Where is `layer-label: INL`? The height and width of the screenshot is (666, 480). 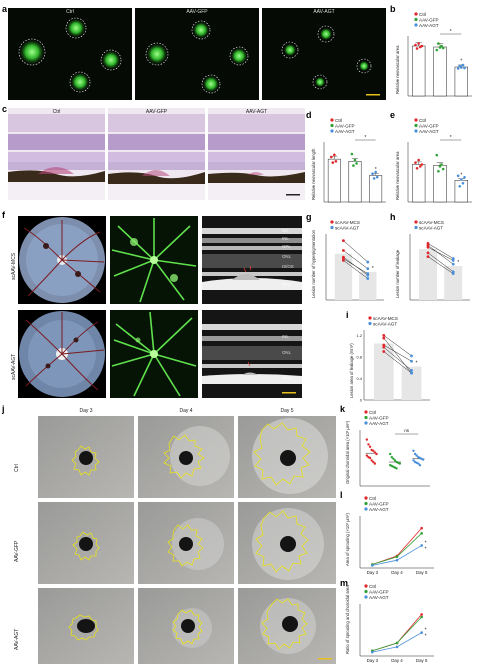 layer-label: INL is located at coordinates (285, 336).